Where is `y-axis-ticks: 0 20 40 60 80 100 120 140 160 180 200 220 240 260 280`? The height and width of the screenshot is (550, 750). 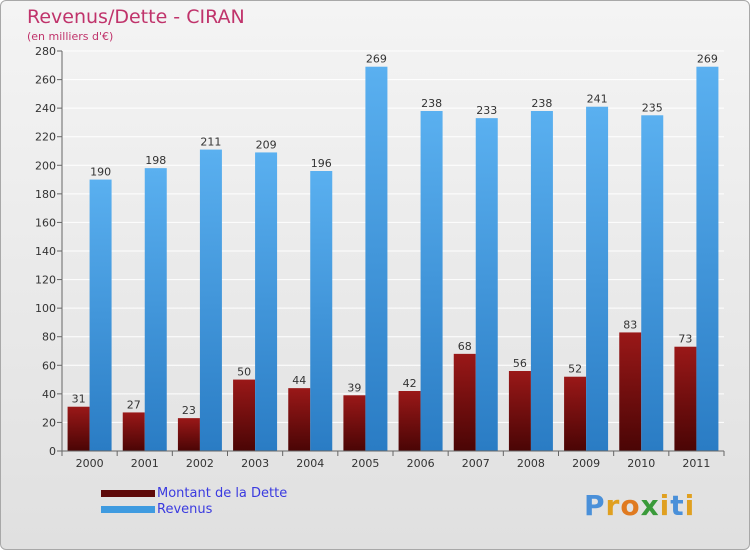
y-axis-ticks: 0 20 40 60 80 100 120 140 160 180 200 220 240 260 280 is located at coordinates (49, 251).